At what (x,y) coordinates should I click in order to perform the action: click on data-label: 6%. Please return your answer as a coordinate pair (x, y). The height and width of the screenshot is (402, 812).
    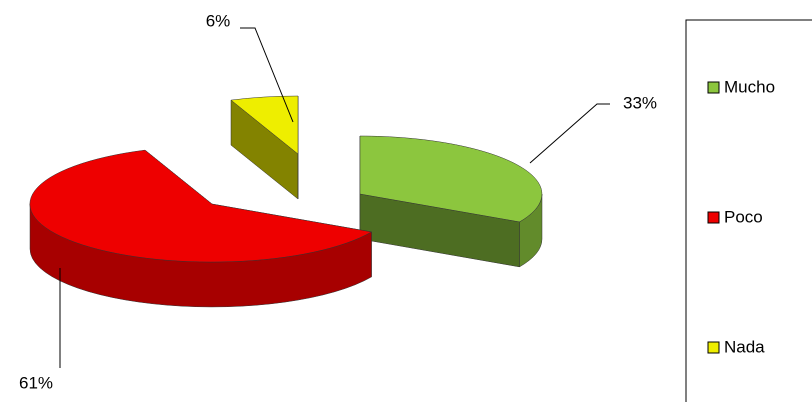
    Looking at the image, I should click on (218, 20).